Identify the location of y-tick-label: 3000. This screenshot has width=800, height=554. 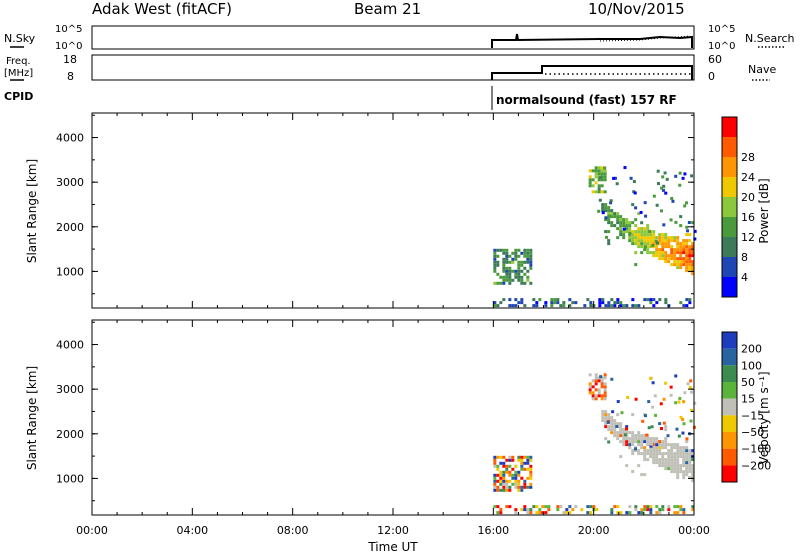
(70, 182).